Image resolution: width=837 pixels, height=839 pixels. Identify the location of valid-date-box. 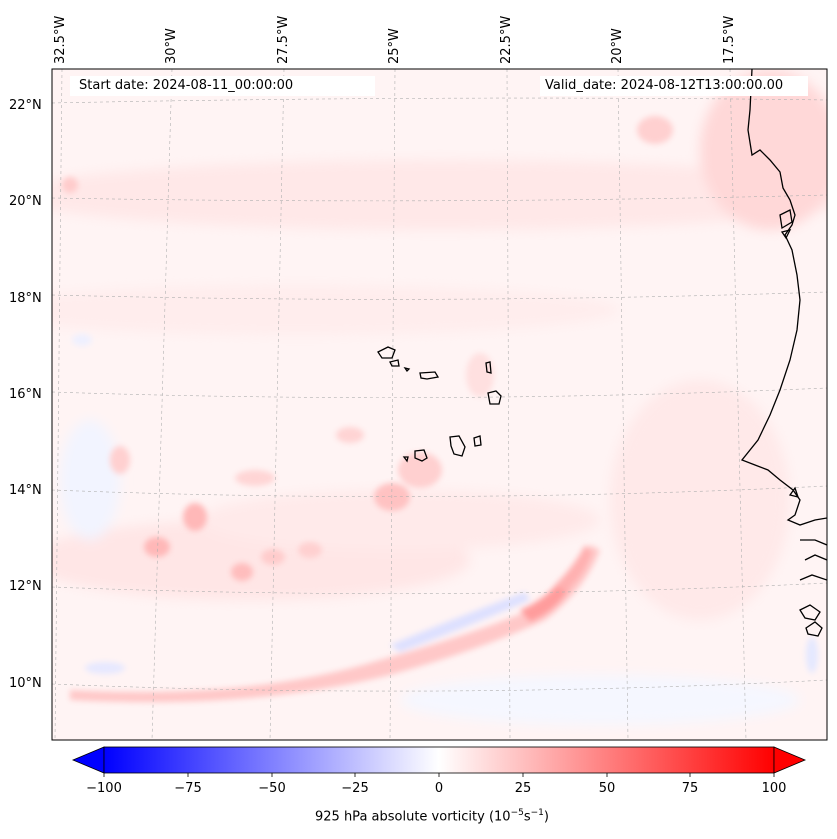
(674, 86).